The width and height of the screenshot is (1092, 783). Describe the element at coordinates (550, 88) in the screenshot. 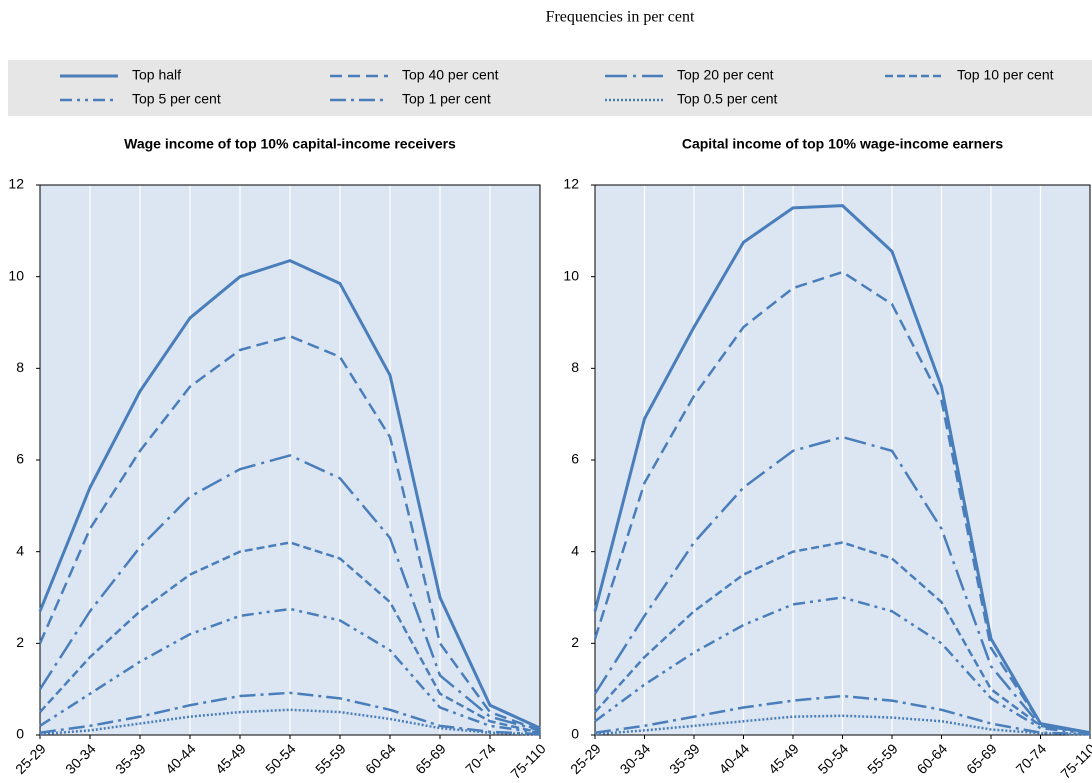

I see `legend-box` at that location.